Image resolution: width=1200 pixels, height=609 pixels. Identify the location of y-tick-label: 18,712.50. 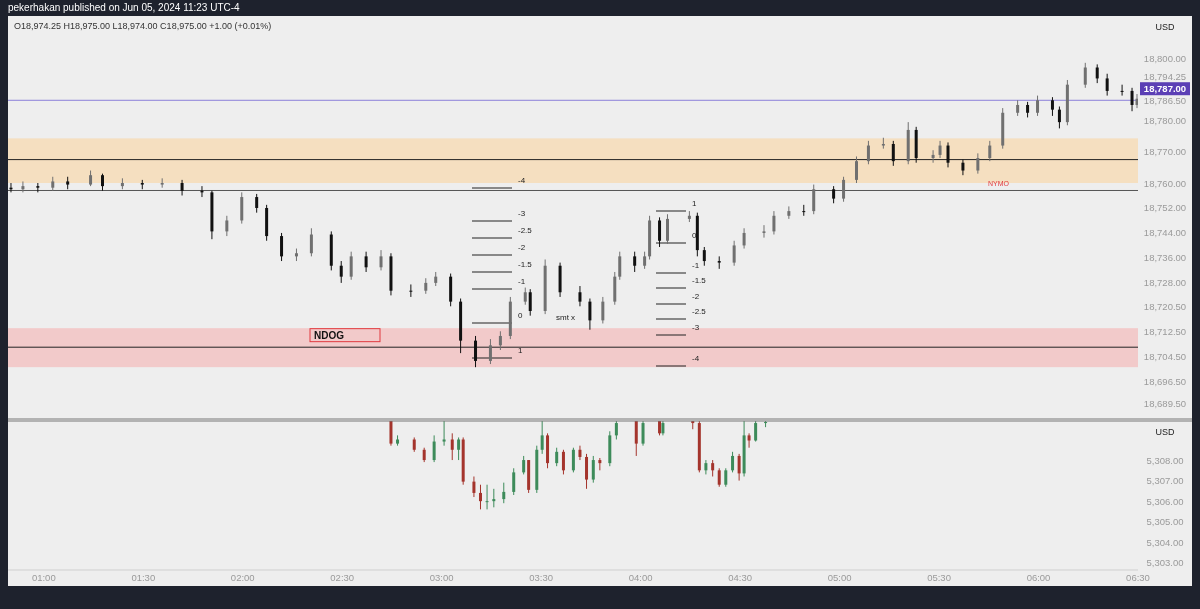
(1165, 331).